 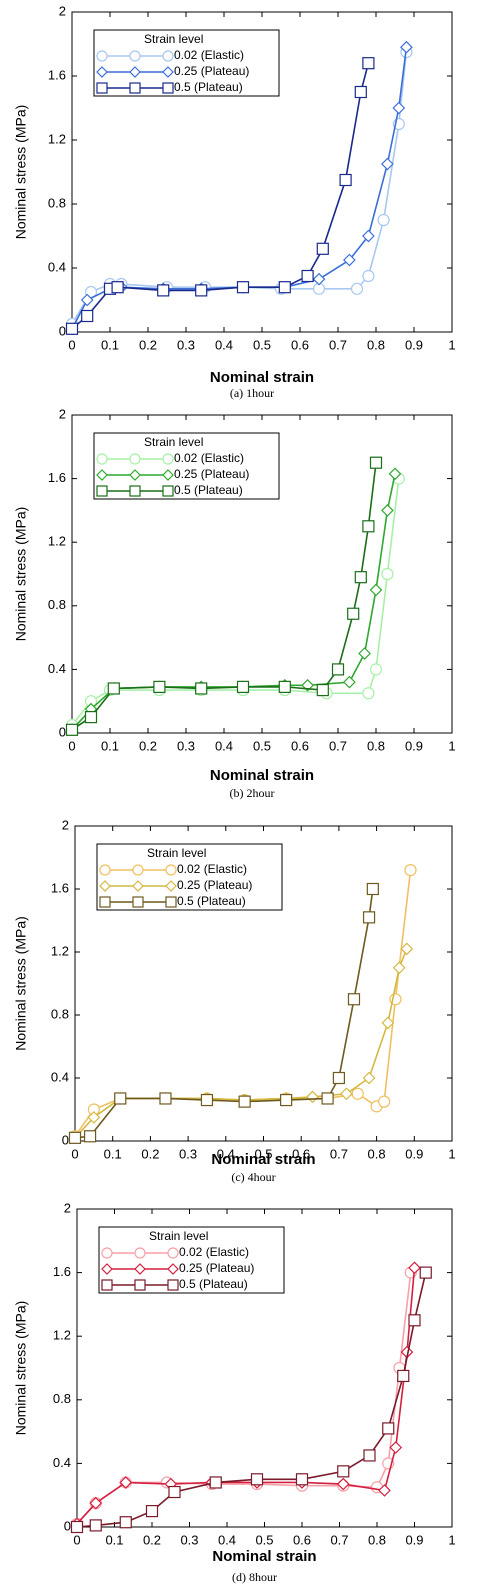 What do you see at coordinates (252, 793) in the screenshot?
I see `caption: (b) 2hour` at bounding box center [252, 793].